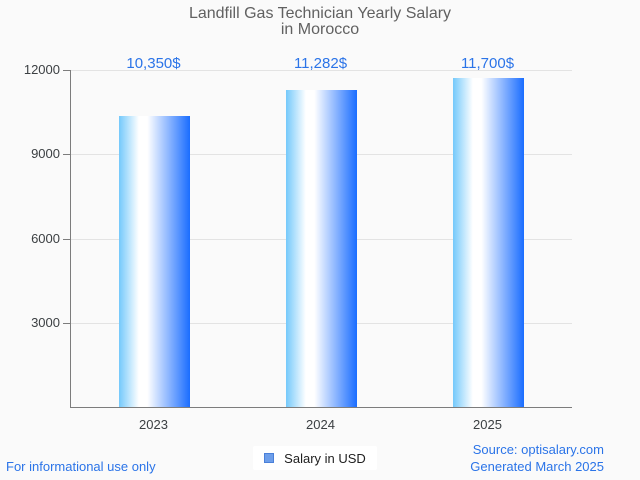  What do you see at coordinates (41, 69) in the screenshot?
I see `y-tick-label: 12000` at bounding box center [41, 69].